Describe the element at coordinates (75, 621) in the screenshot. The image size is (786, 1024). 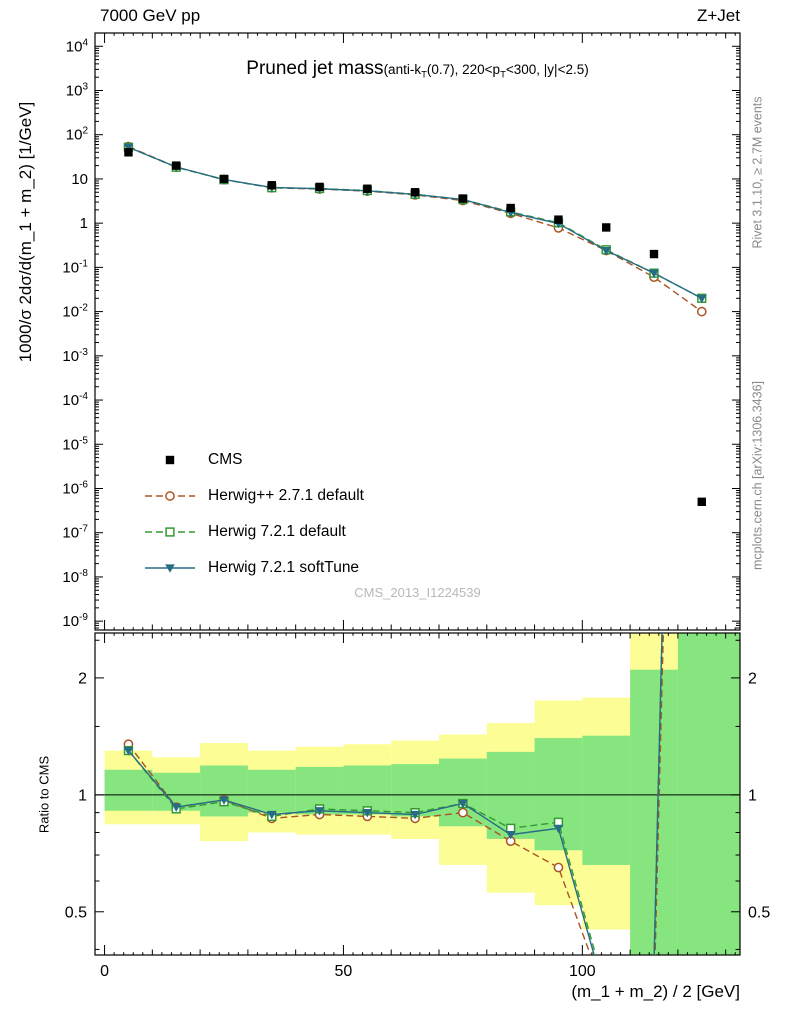
I see `svg-text: 10⁻⁹` at that location.